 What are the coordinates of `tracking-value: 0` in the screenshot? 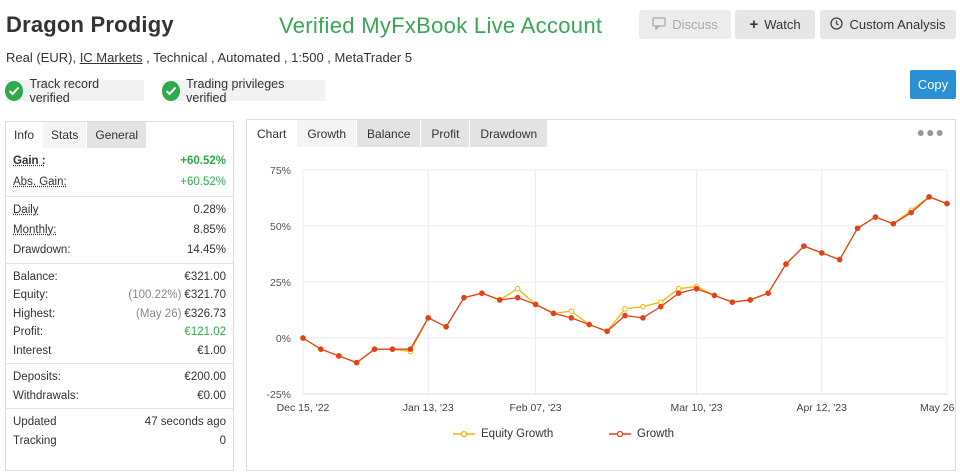 It's located at (222, 440).